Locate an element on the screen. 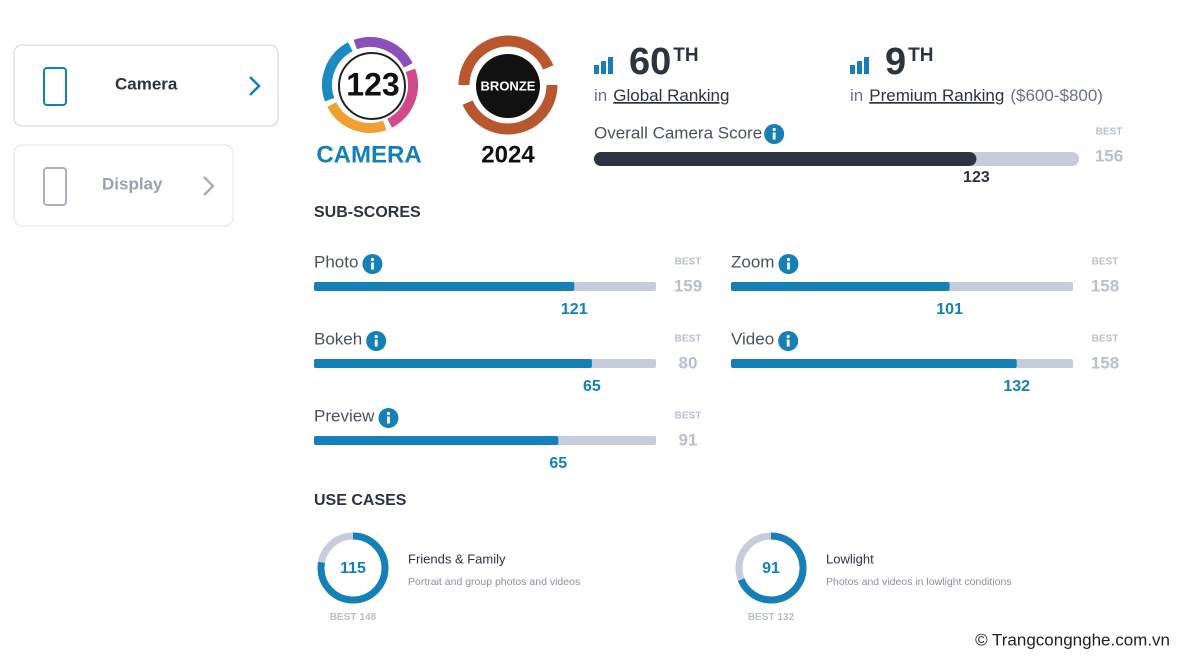 The height and width of the screenshot is (661, 1181). nav-item: Camera is located at coordinates (146, 85).